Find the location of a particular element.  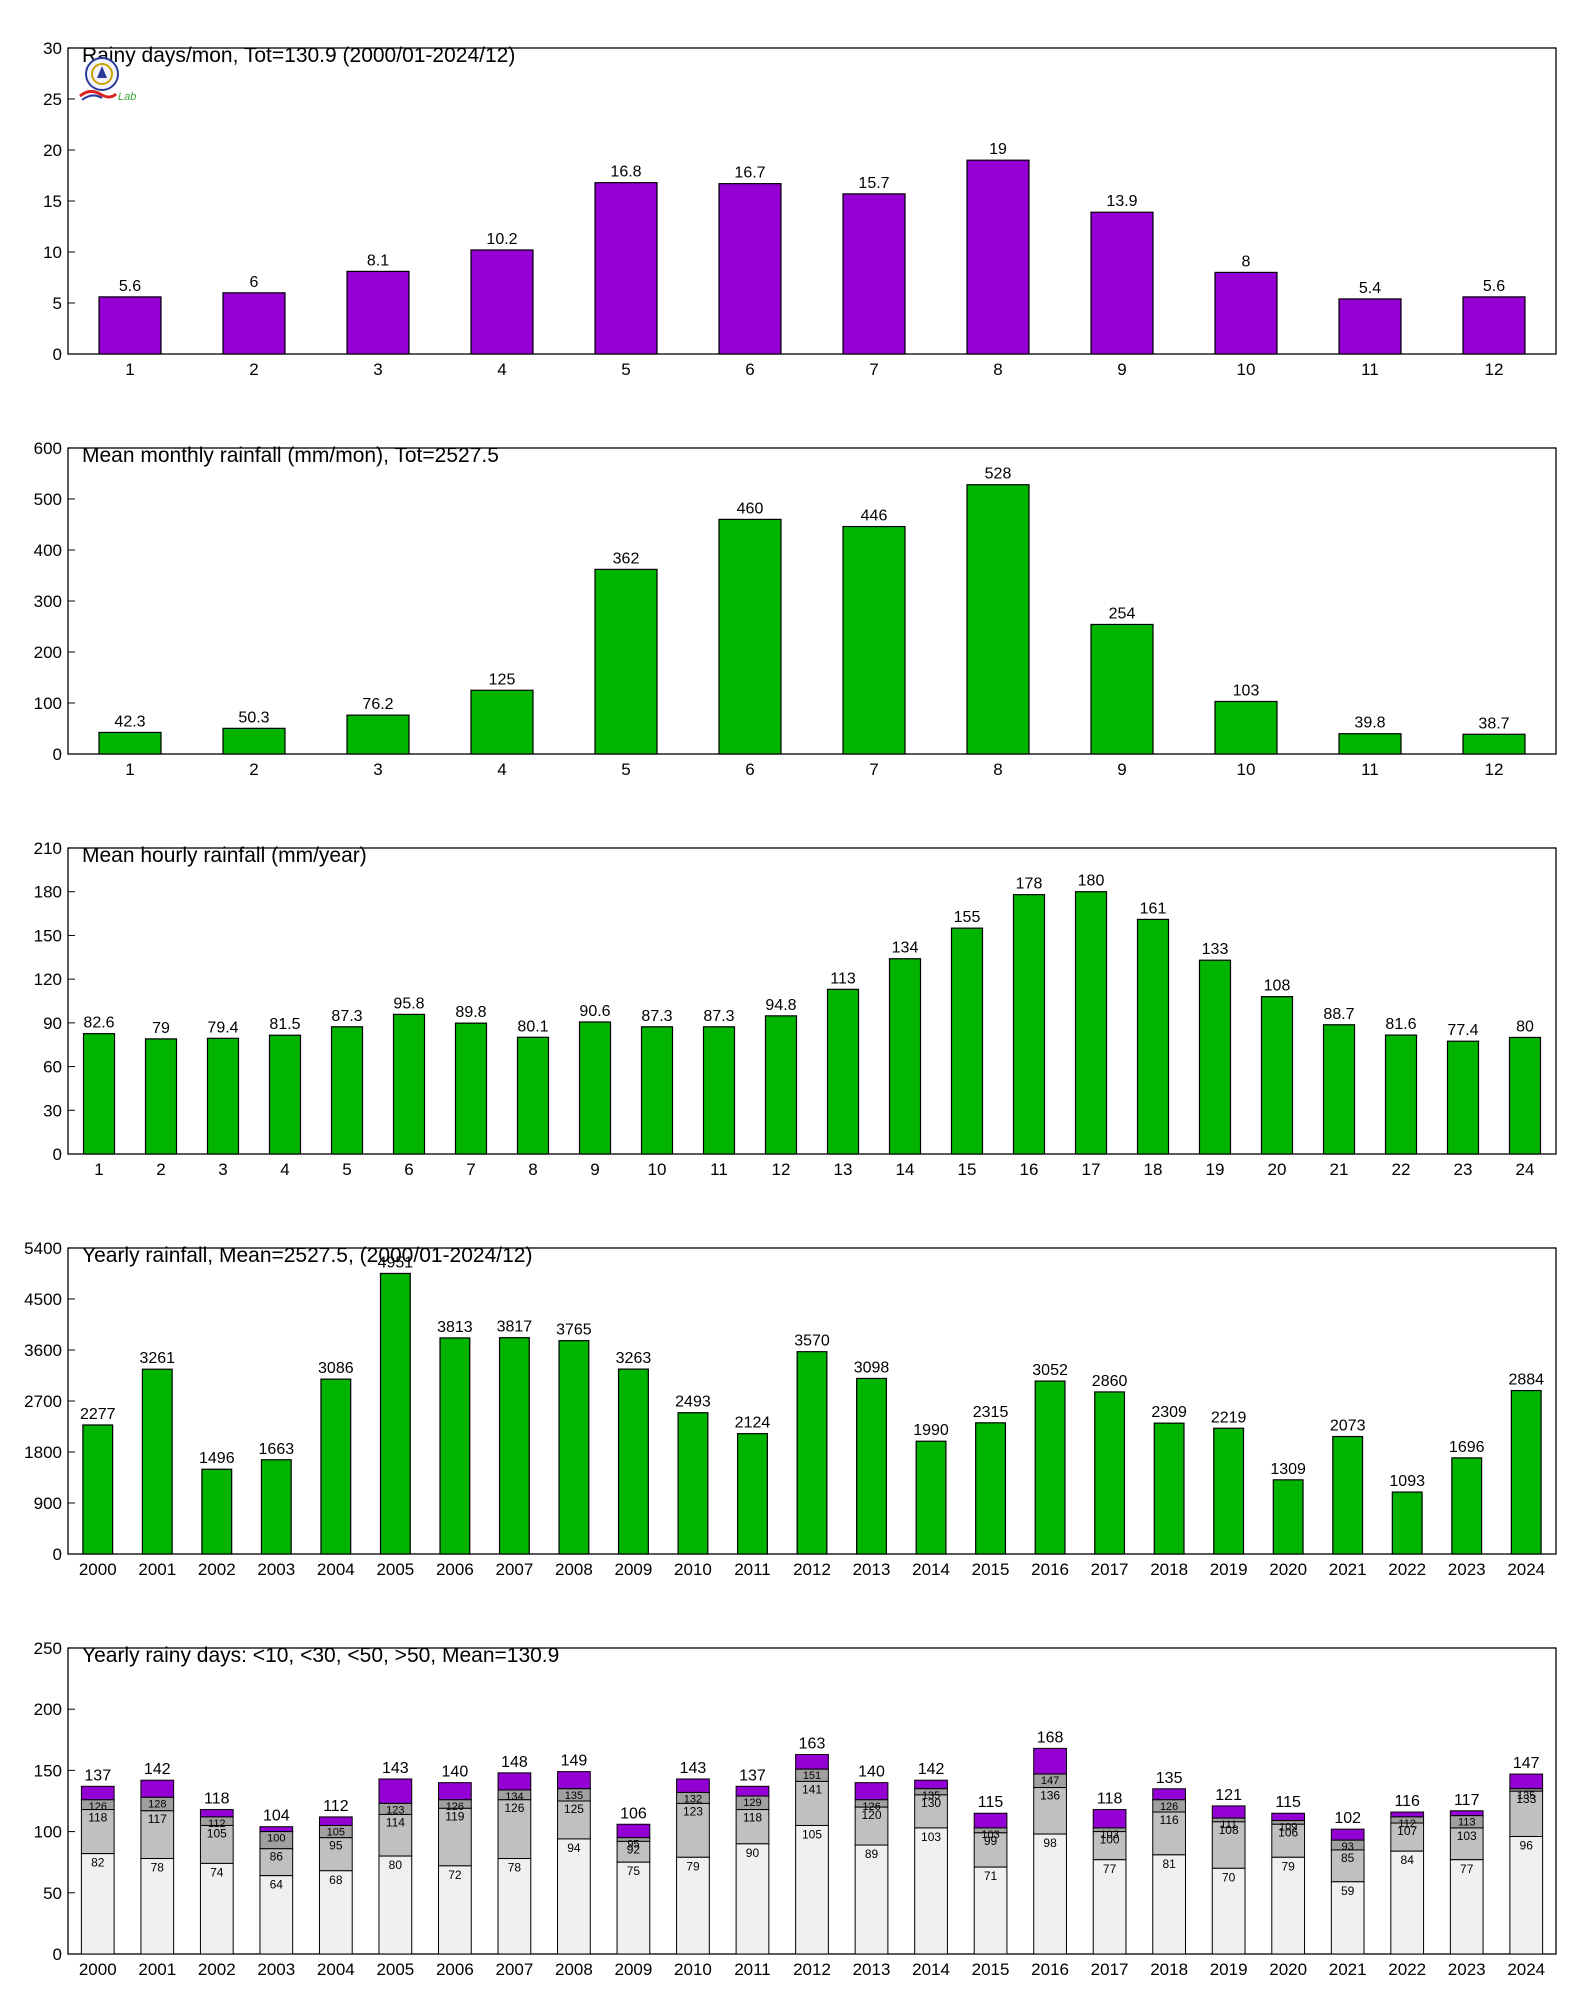

bar-lt50-label: 105 is located at coordinates (336, 1832).